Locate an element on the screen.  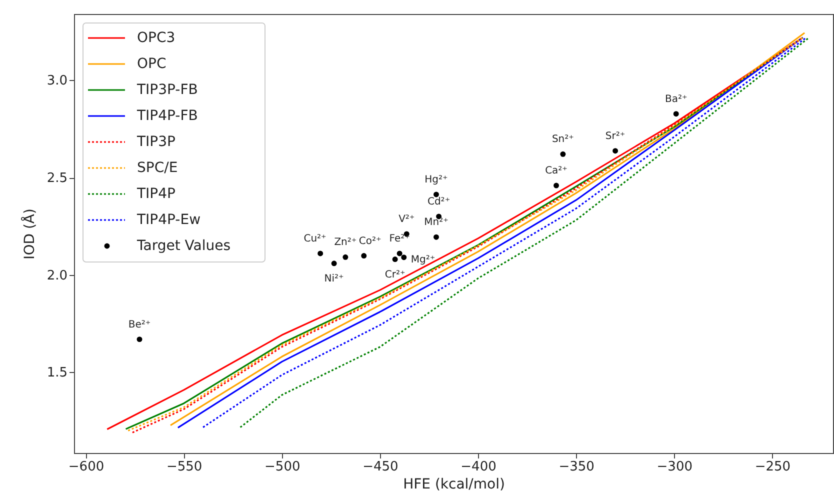
y-tick-label: 1.5 is located at coordinates (57, 373).